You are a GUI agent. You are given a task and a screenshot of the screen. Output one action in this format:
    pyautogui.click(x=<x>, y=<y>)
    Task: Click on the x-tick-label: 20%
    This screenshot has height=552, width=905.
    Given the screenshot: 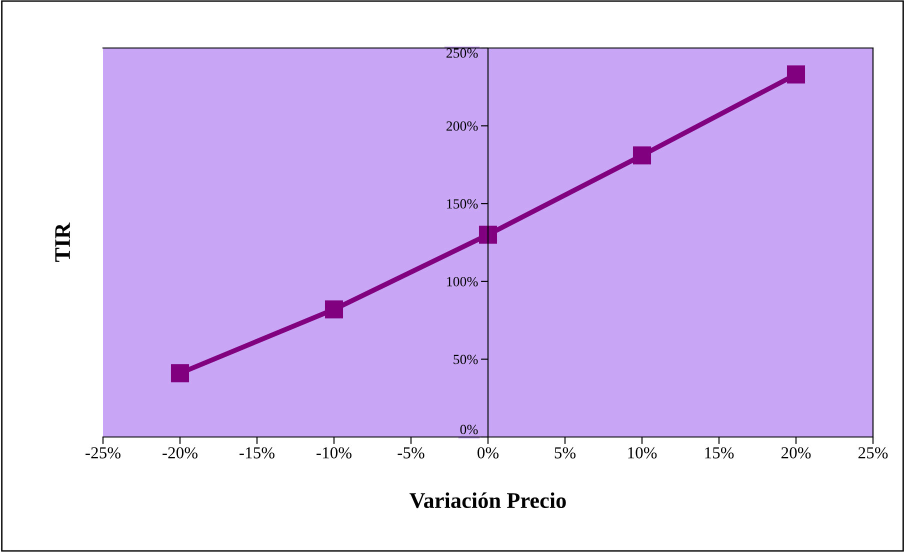 What is the action you would take?
    pyautogui.click(x=796, y=453)
    